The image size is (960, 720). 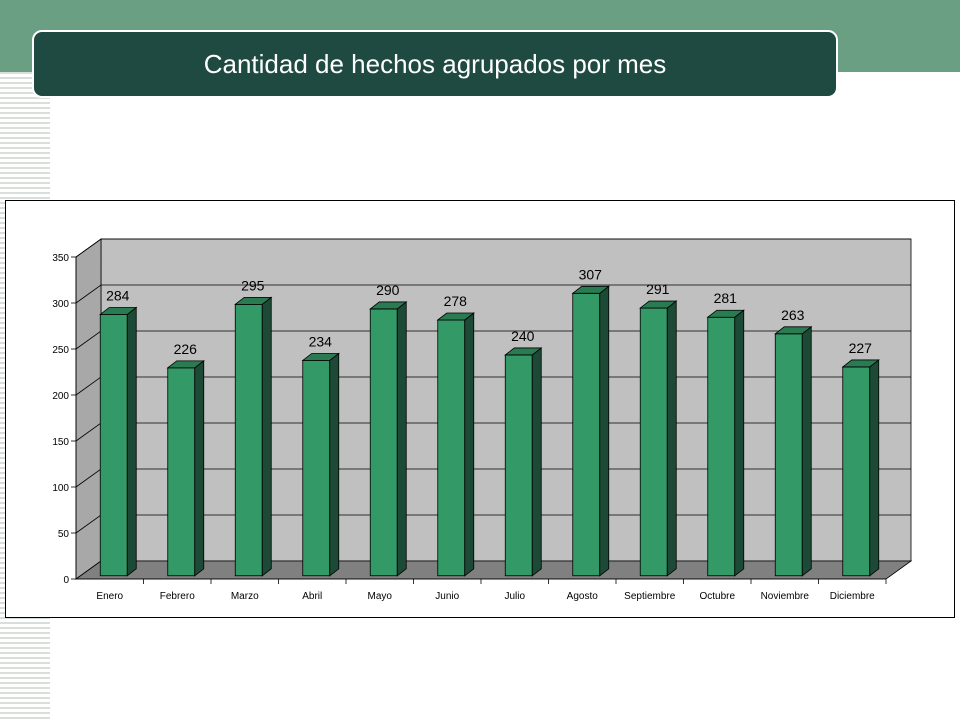 What do you see at coordinates (380, 596) in the screenshot?
I see `x-tick-label: Mayo` at bounding box center [380, 596].